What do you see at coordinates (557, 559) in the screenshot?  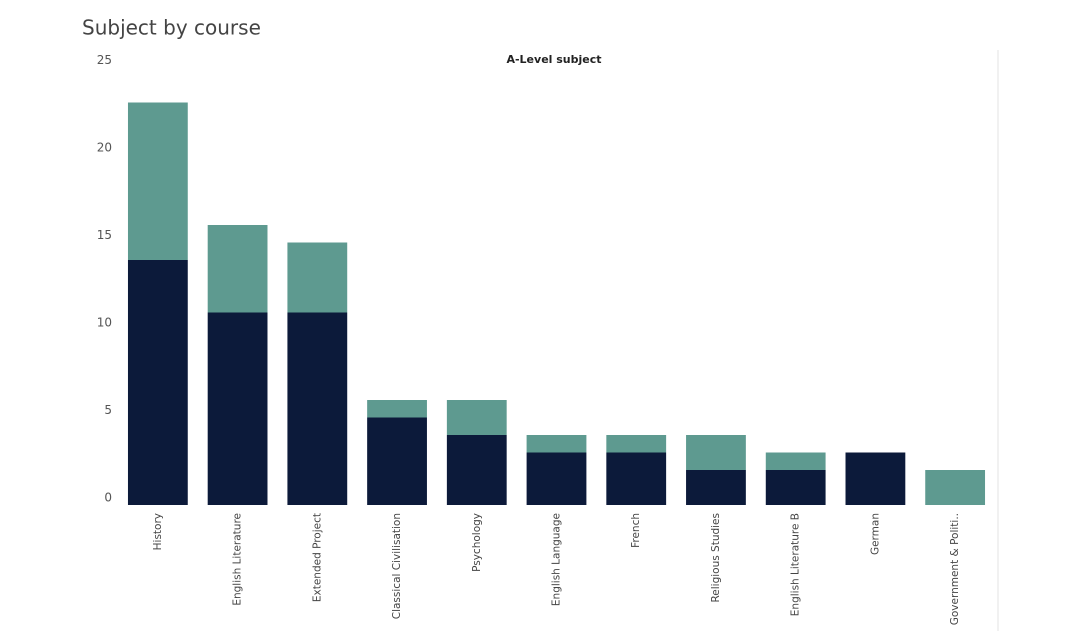 I see `x-tick-label: English Language` at bounding box center [557, 559].